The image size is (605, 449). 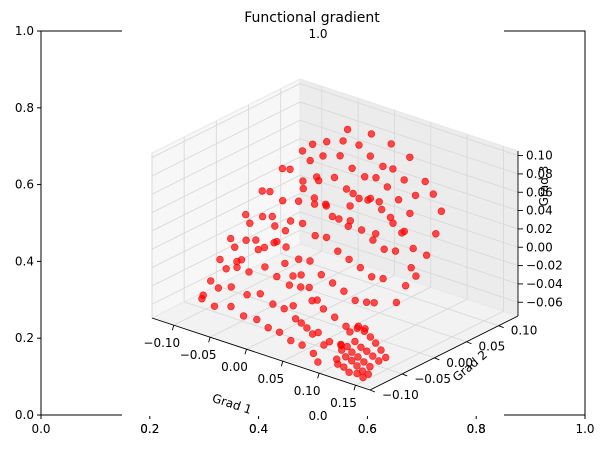 I want to click on grad1-tick-label: −0.10, so click(x=161, y=343).